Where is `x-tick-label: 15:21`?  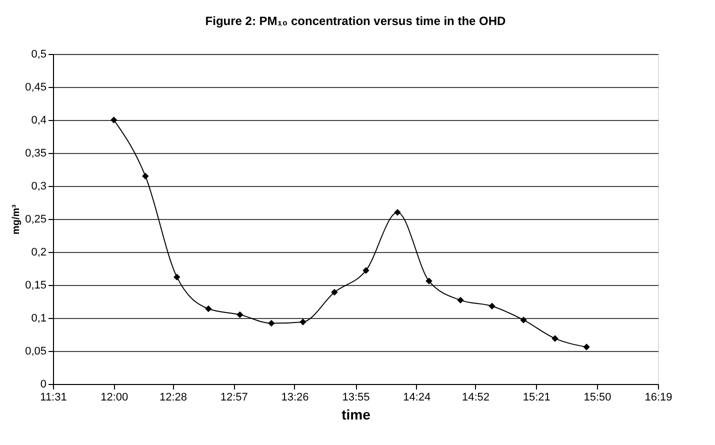
x-tick-label: 15:21 is located at coordinates (536, 398).